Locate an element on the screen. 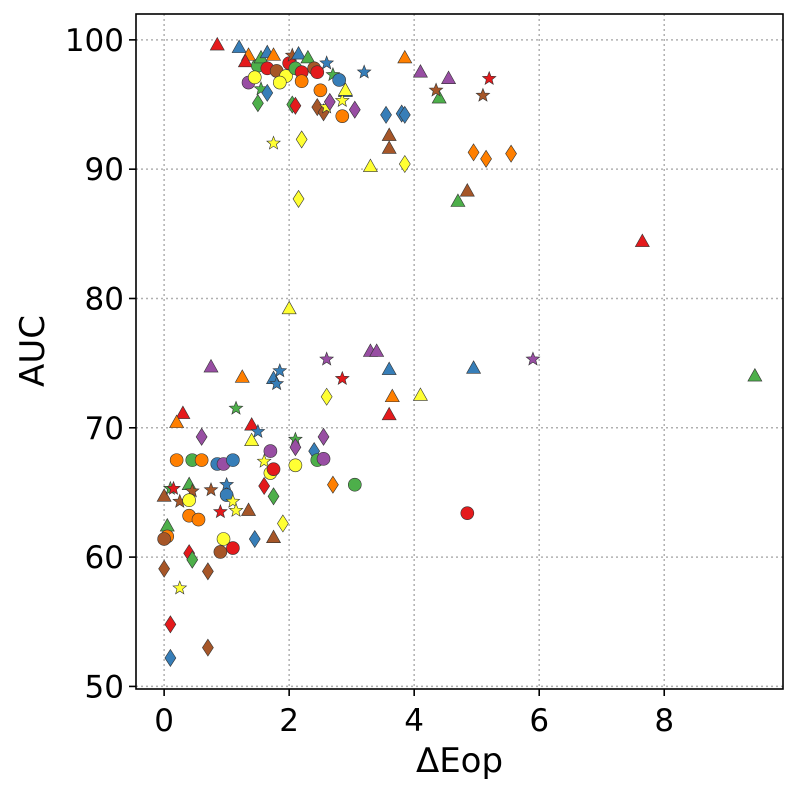 The image size is (797, 795). y-axis-title: AUC is located at coordinates (33, 351).